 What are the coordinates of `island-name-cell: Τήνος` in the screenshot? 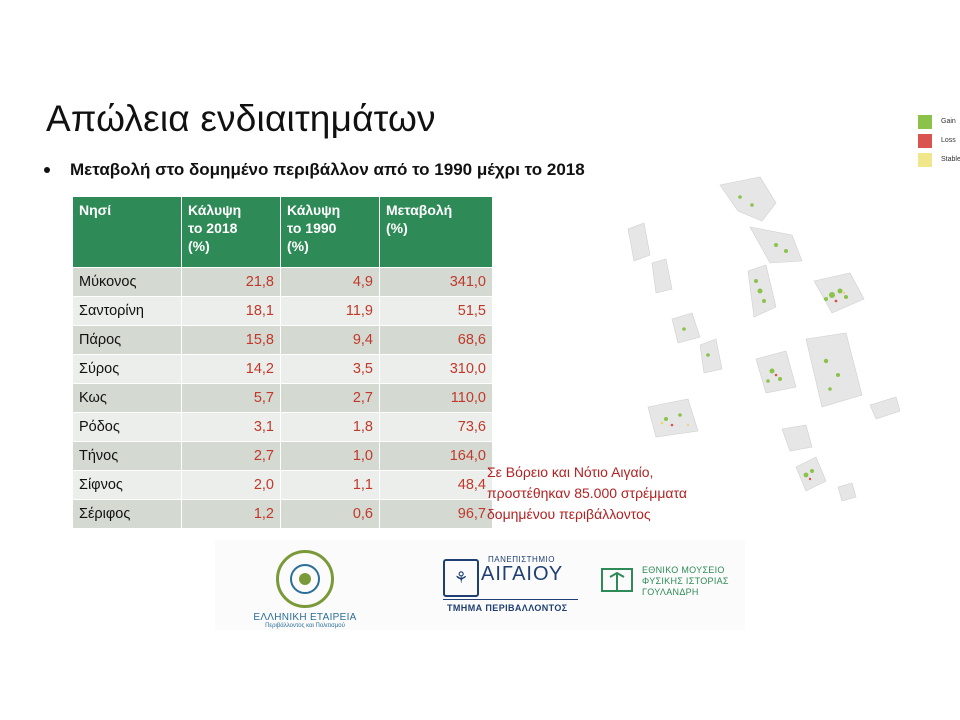 It's located at (127, 456).